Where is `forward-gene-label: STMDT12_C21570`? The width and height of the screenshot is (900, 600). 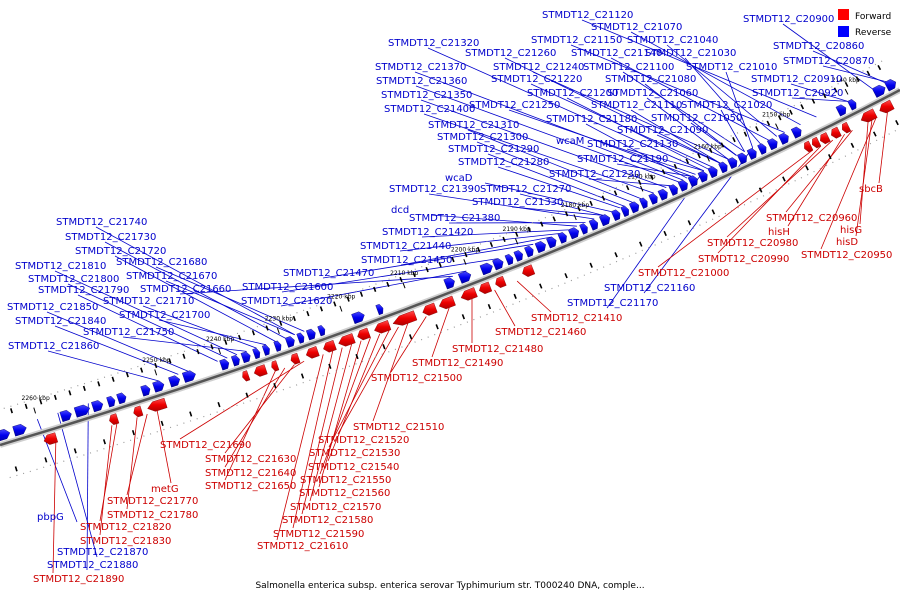 forward-gene-label: STMDT12_C21570 is located at coordinates (335, 507).